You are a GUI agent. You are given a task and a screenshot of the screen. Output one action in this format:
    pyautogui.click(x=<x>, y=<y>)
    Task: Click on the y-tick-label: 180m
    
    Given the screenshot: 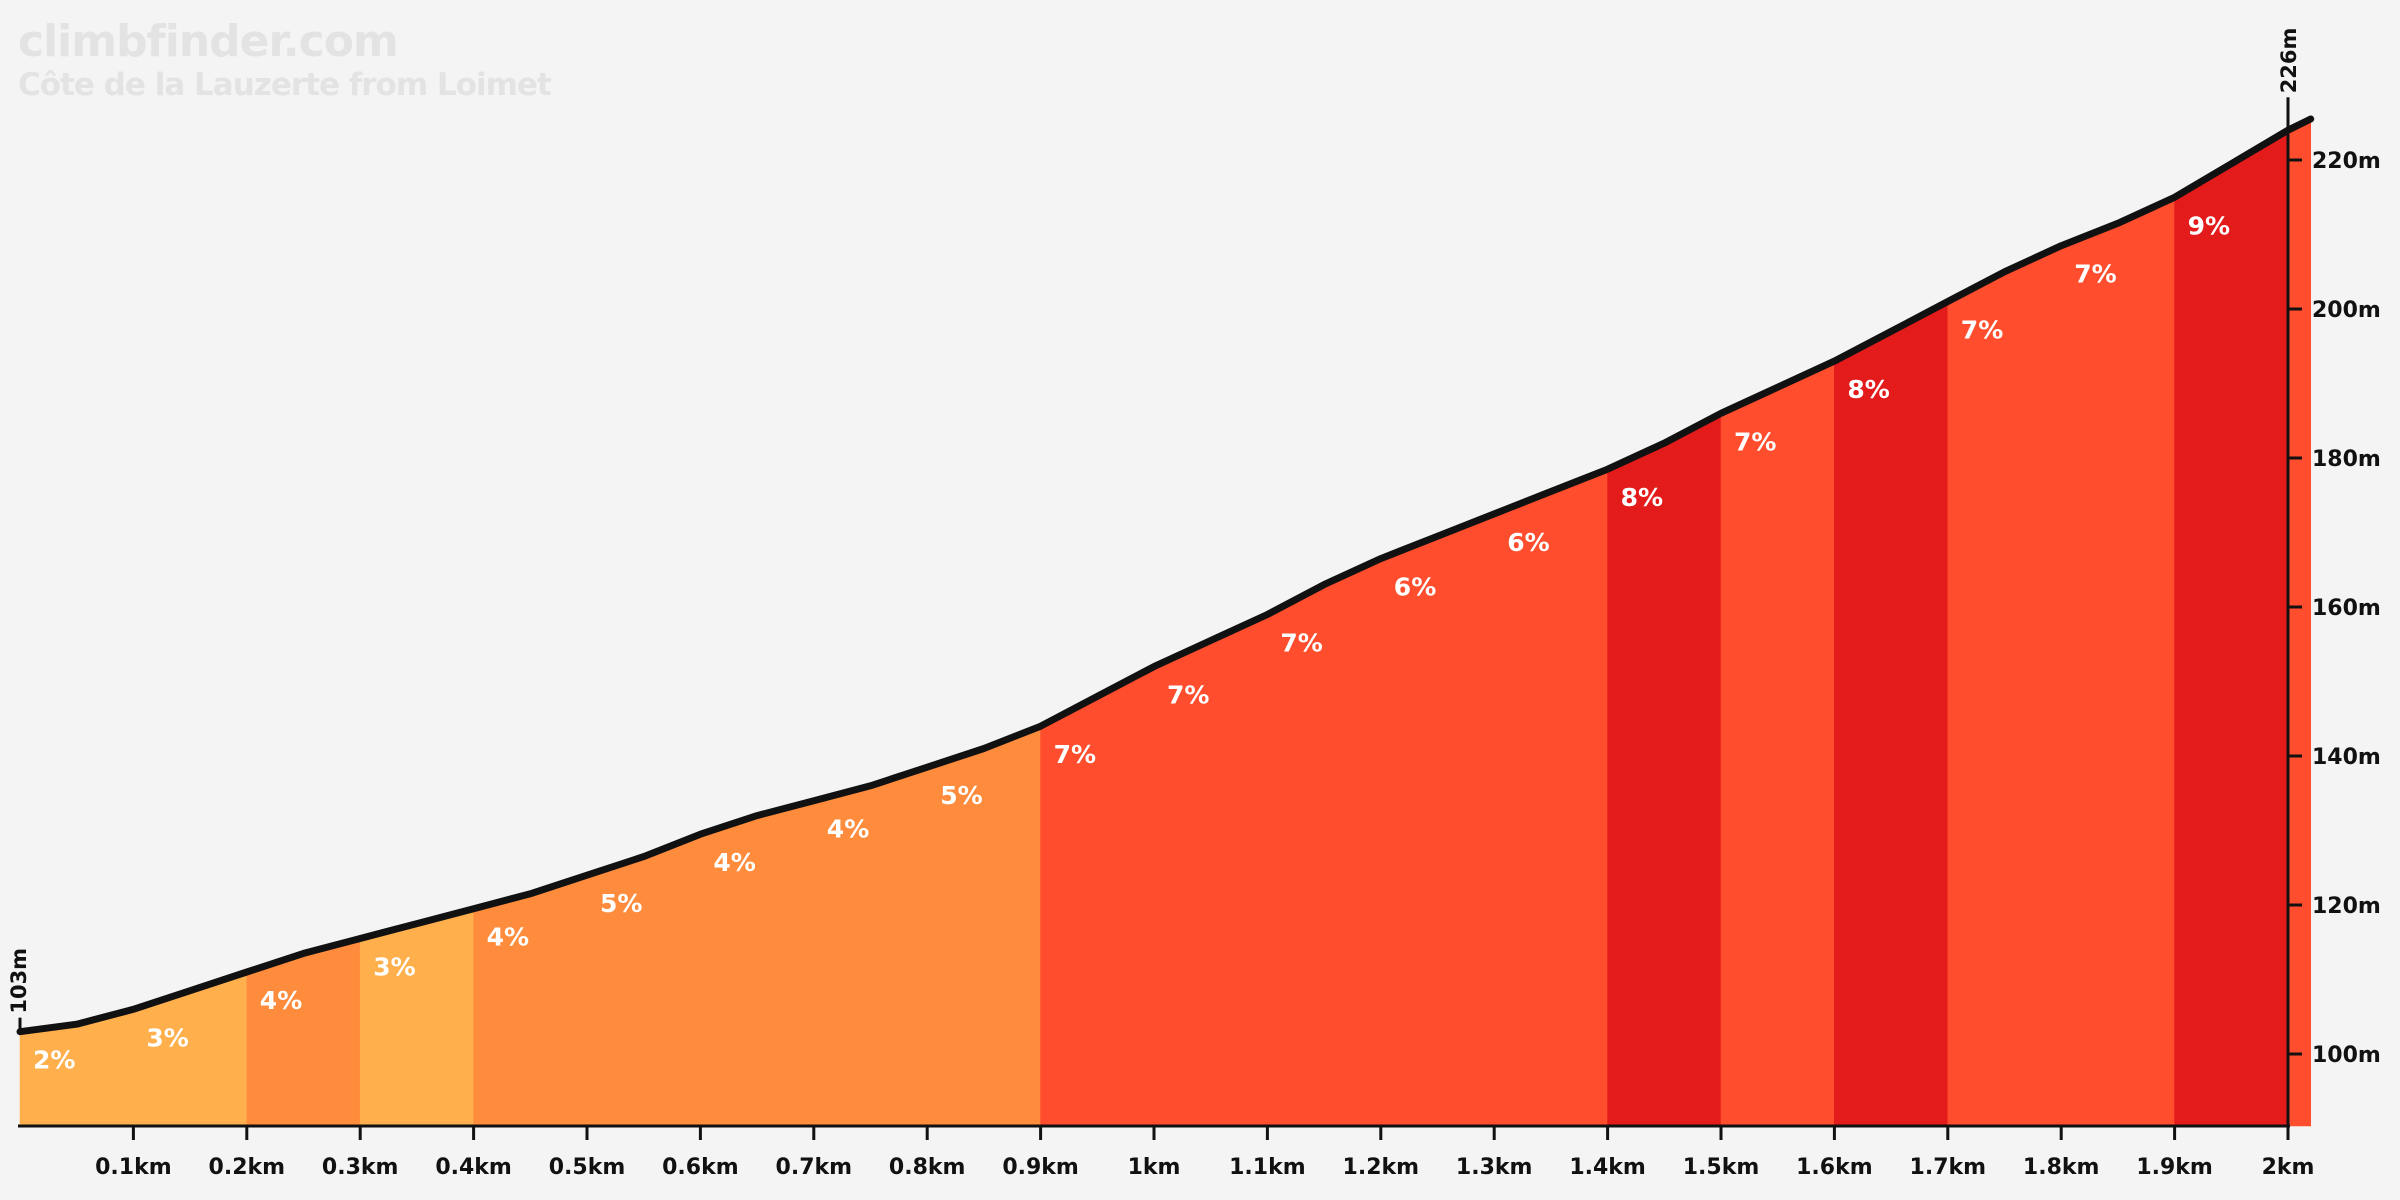 What is the action you would take?
    pyautogui.click(x=2346, y=459)
    